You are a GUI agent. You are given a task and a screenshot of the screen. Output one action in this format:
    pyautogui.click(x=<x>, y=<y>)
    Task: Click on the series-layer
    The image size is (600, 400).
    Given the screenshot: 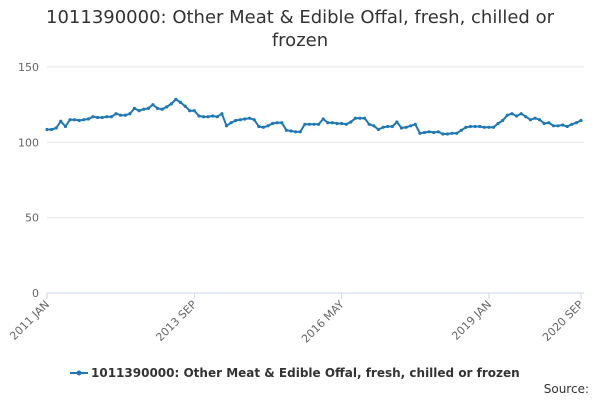 What is the action you would take?
    pyautogui.click(x=314, y=116)
    